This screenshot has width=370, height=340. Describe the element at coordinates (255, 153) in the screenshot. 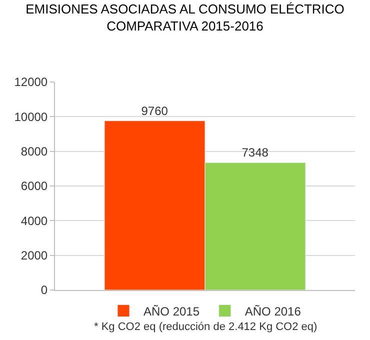

I see `data-label: 7348` at that location.